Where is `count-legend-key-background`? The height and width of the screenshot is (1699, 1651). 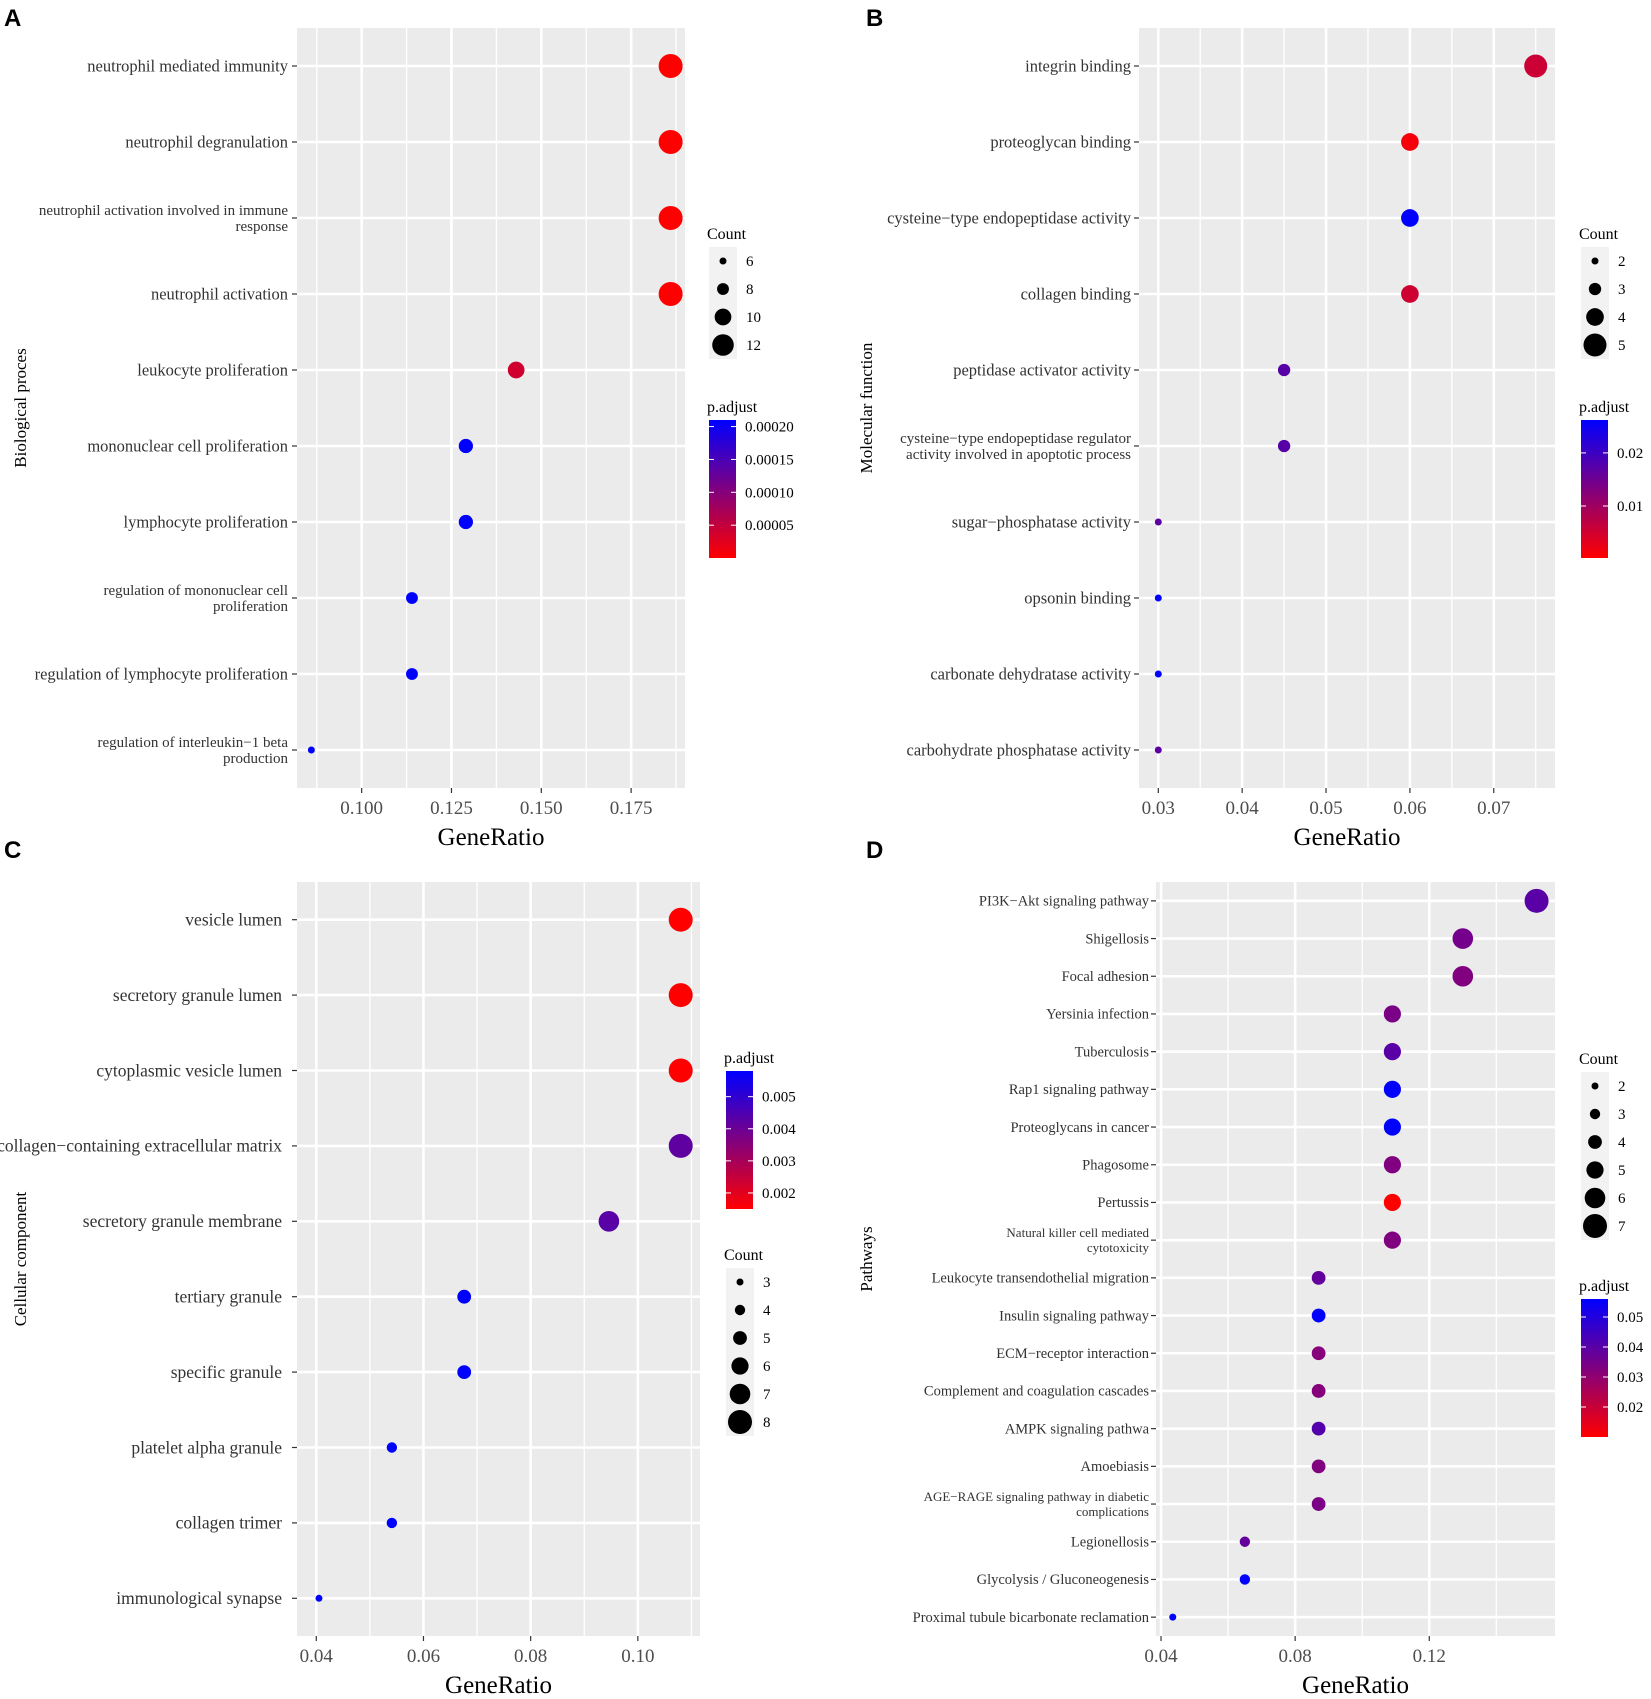
count-legend-key-background is located at coordinates (1595, 1156).